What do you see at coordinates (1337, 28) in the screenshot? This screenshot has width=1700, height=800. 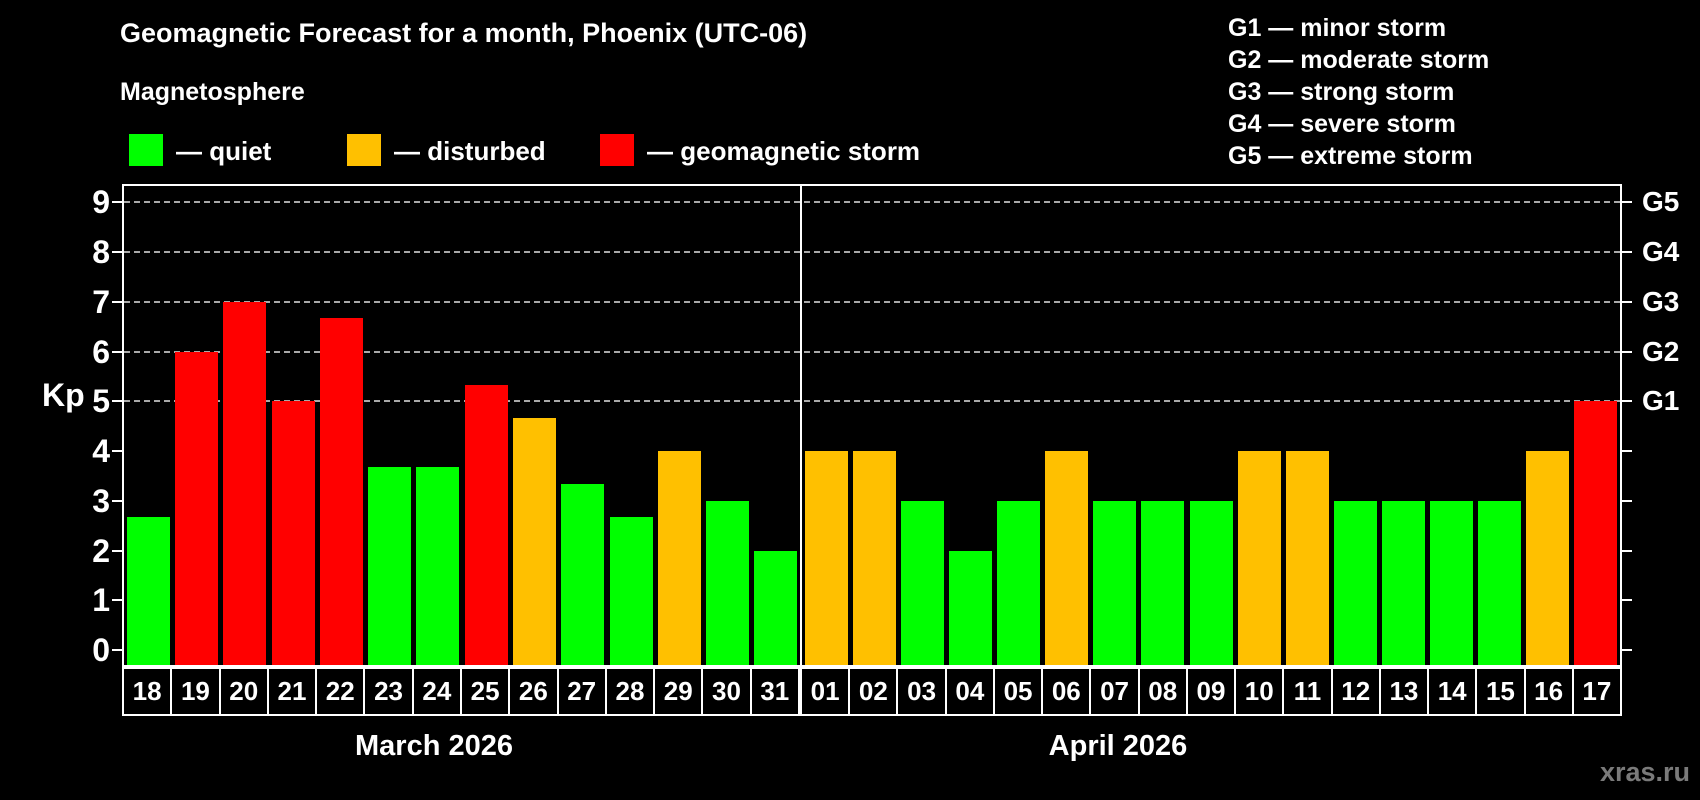 I see `g1-scale-line: G1 — minor storm` at bounding box center [1337, 28].